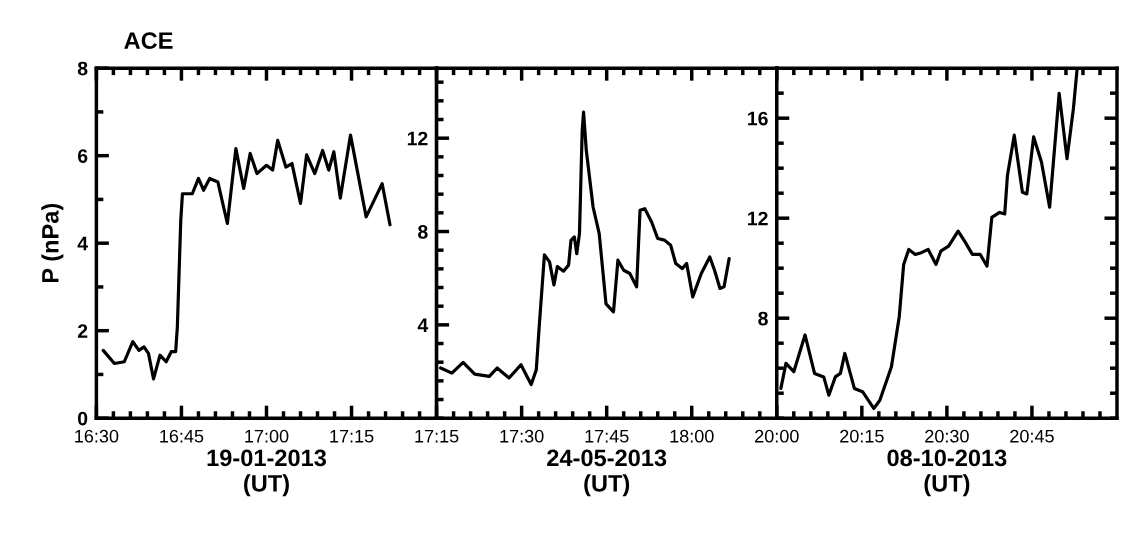  I want to click on y-tick-label: 6, so click(82, 156).